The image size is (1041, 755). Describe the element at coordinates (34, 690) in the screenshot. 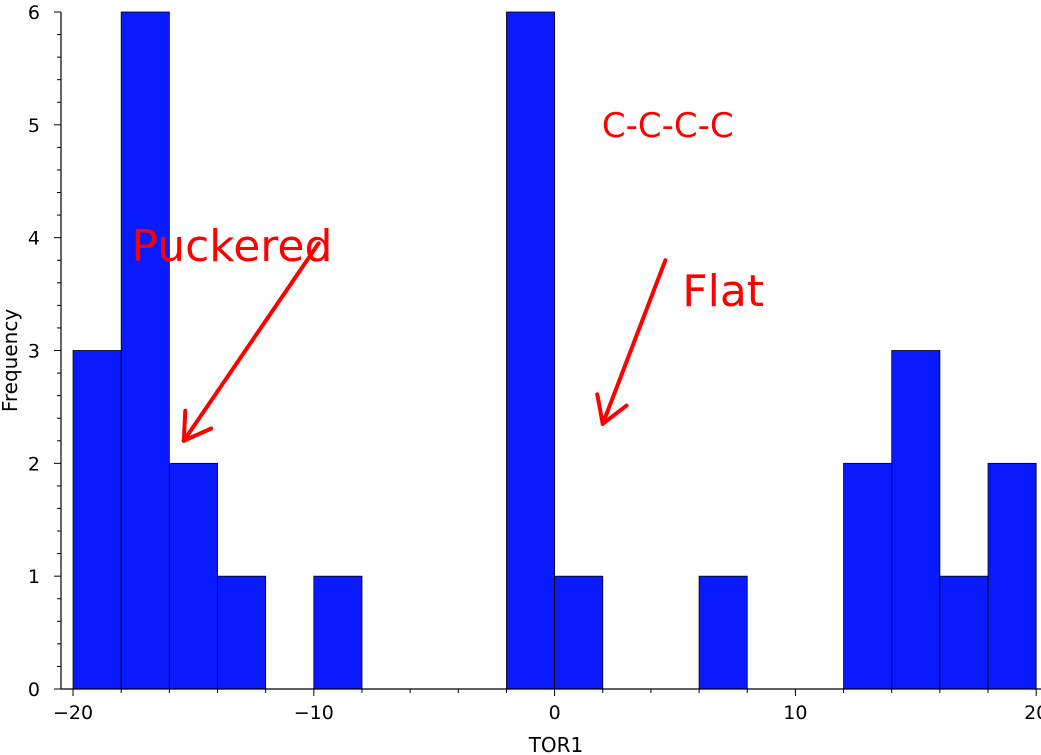

I see `y-tick-label: 0` at that location.